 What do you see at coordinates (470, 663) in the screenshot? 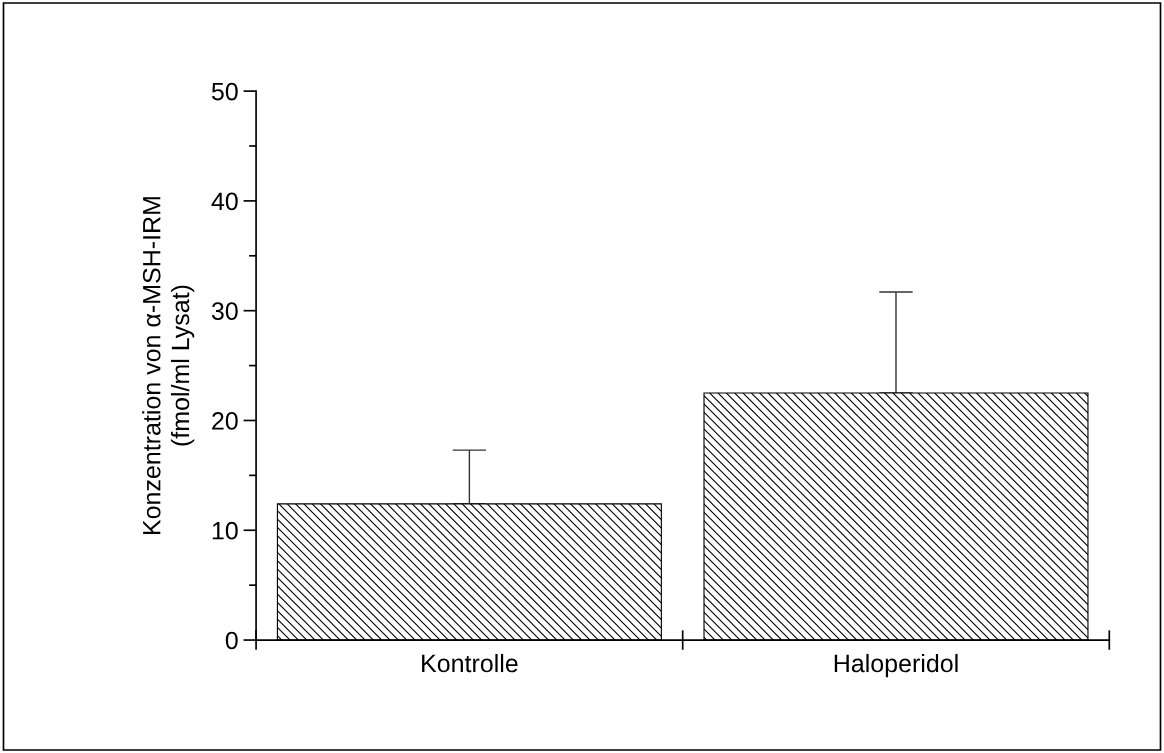
I see `x-tick-label: Kontrolle` at bounding box center [470, 663].